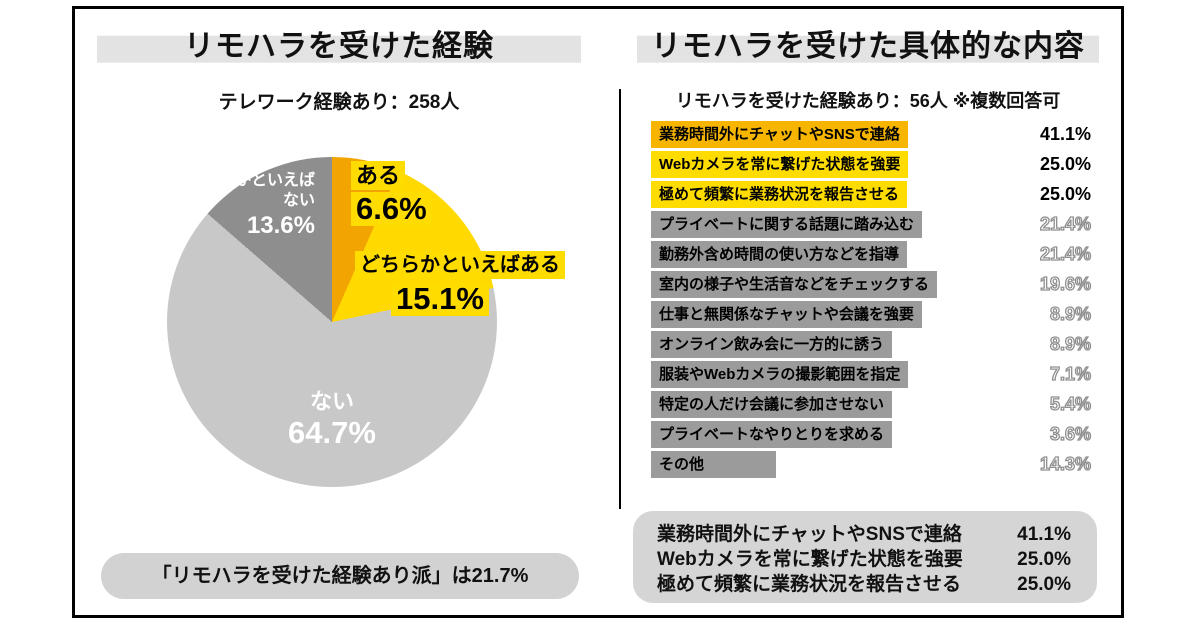  I want to click on pie-label-text: ない, so click(331, 401).